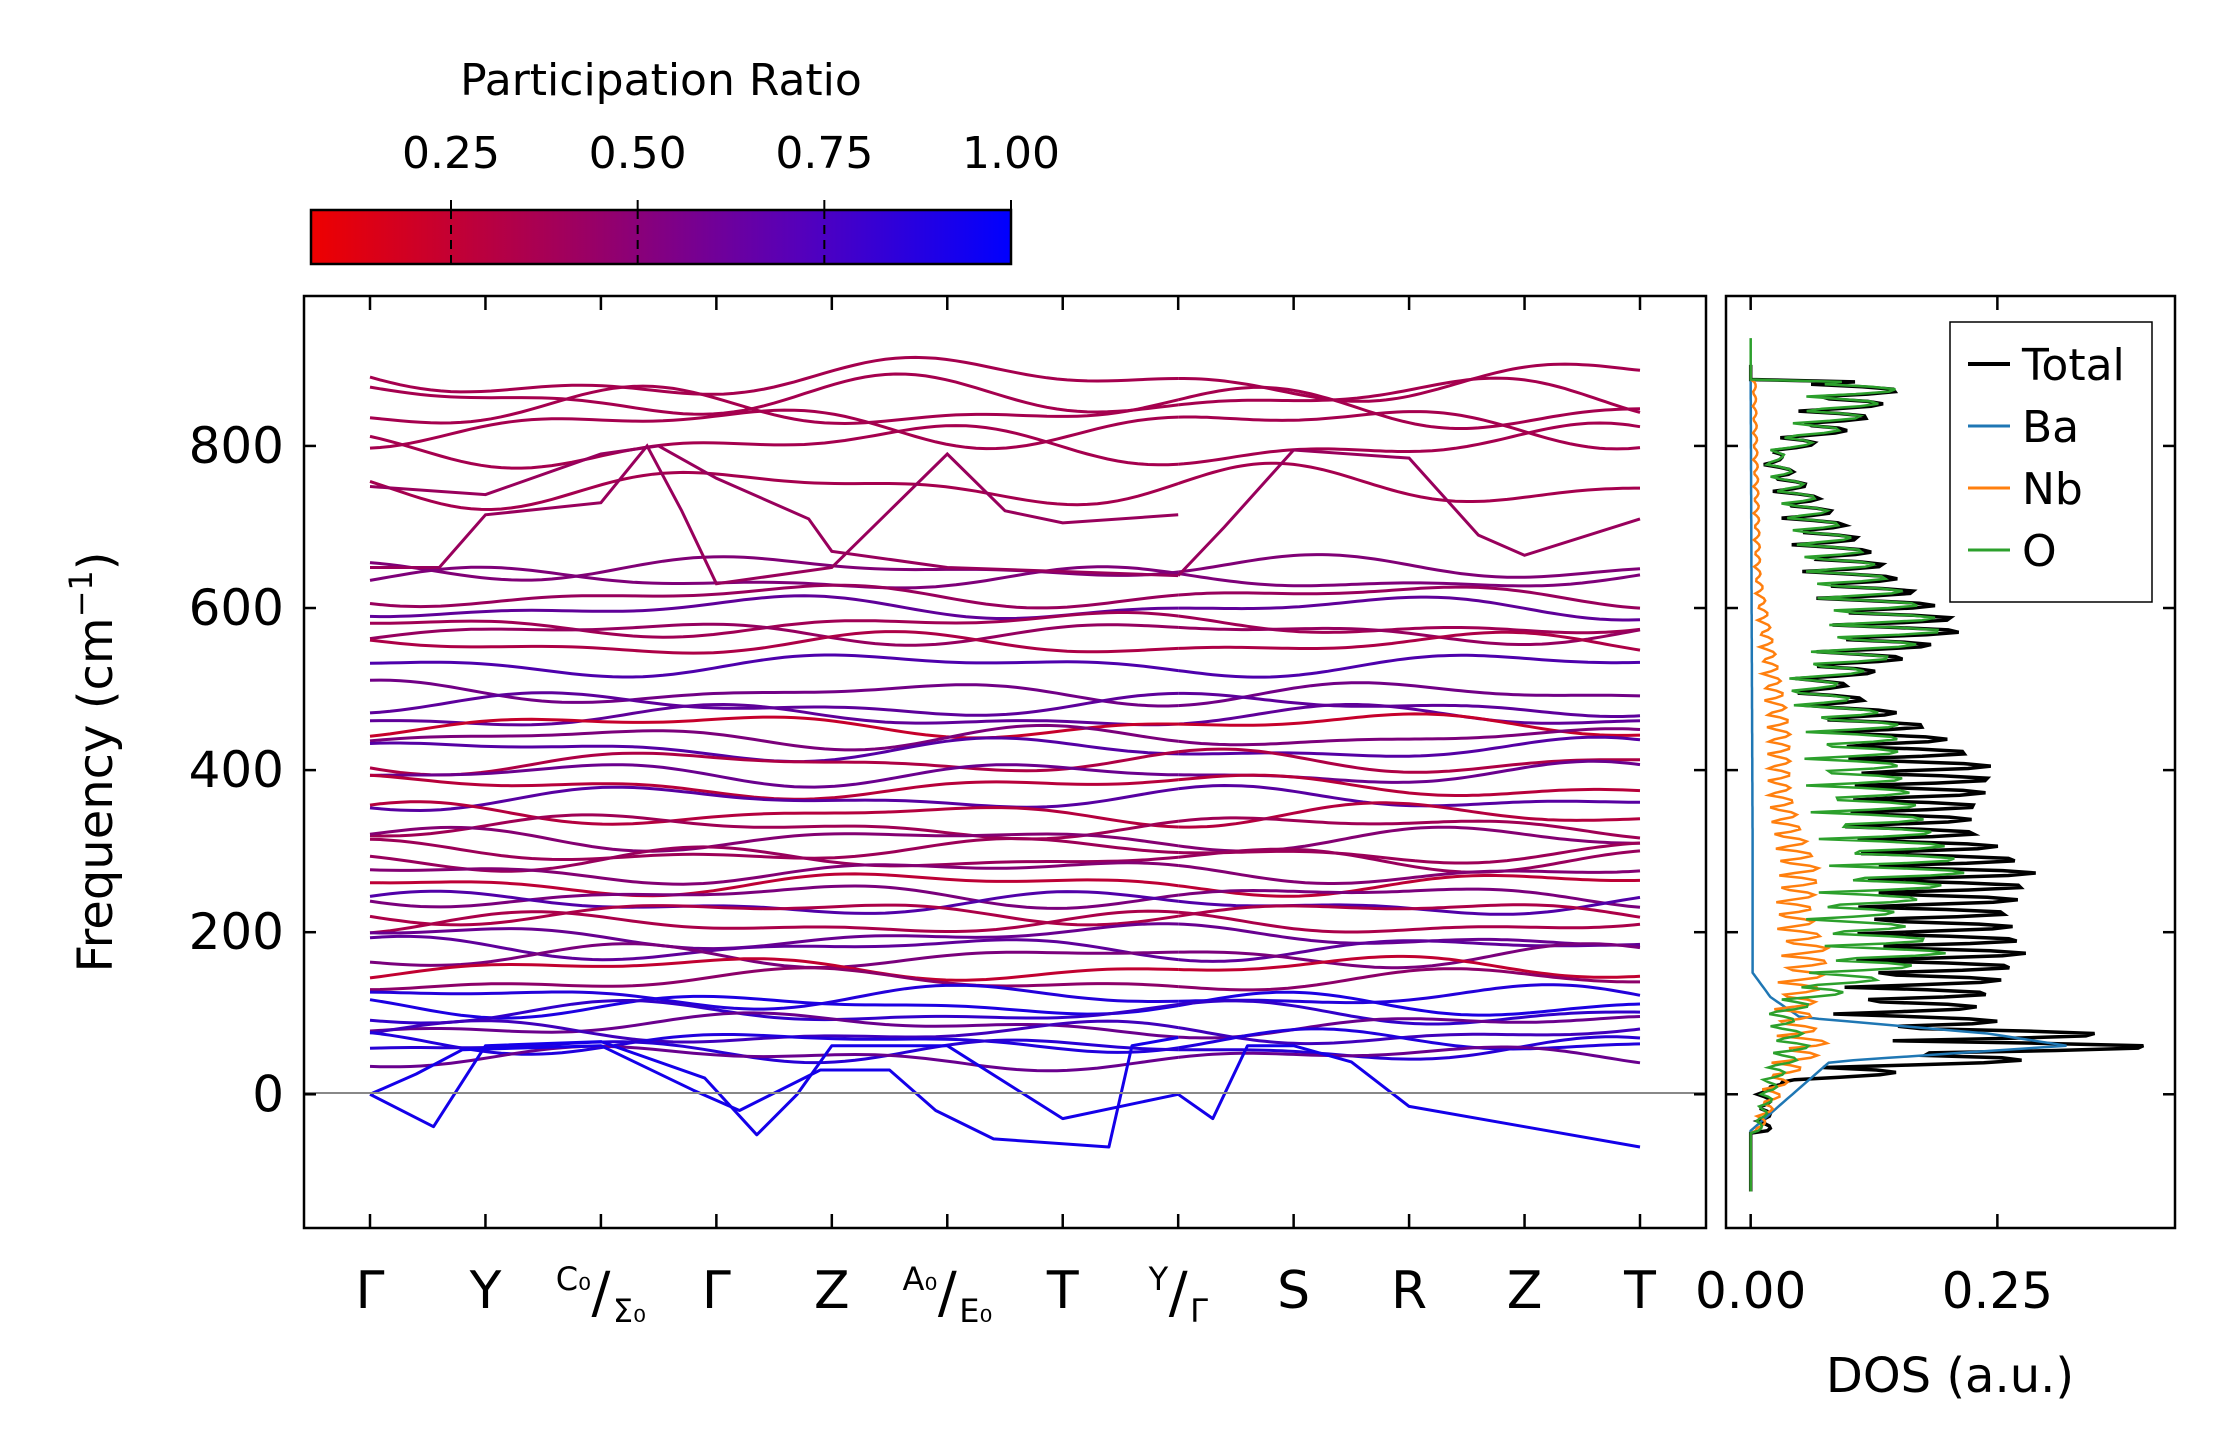 This screenshot has width=2222, height=1455. What do you see at coordinates (1525, 1291) in the screenshot?
I see `x-tick-label: Z` at bounding box center [1525, 1291].